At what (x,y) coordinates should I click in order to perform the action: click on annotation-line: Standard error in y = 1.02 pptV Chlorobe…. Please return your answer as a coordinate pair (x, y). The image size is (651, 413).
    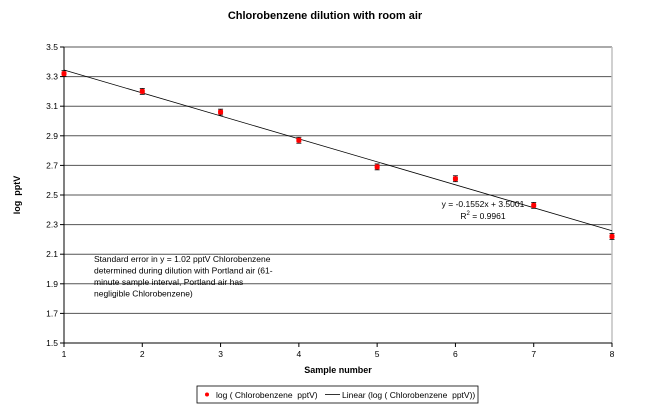
    Looking at the image, I should click on (182, 259).